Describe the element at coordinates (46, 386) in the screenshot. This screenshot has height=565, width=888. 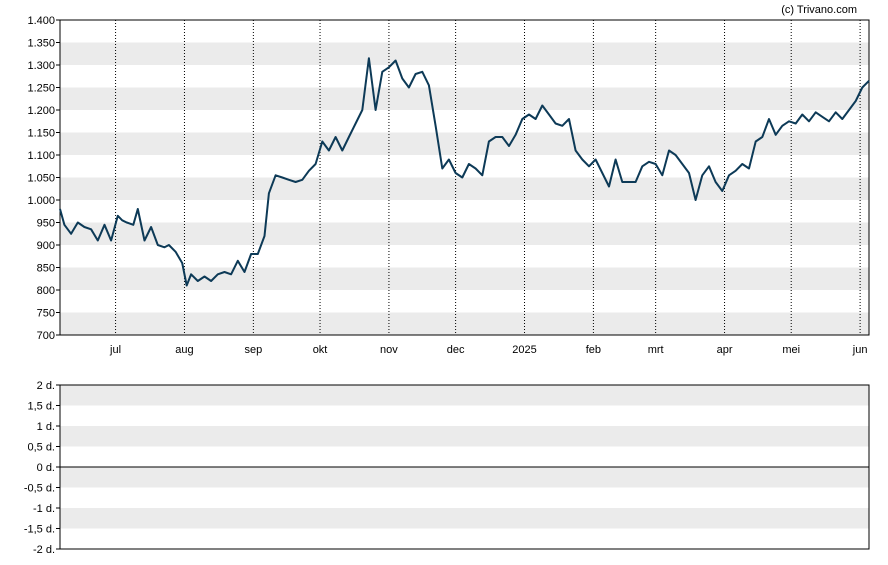
I see `y-tick-label: 2 d.` at that location.